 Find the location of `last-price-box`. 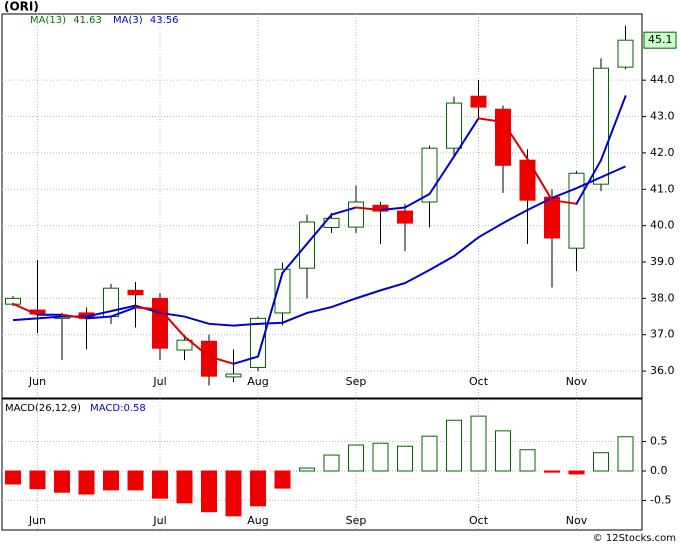

last-price-box is located at coordinates (660, 40).